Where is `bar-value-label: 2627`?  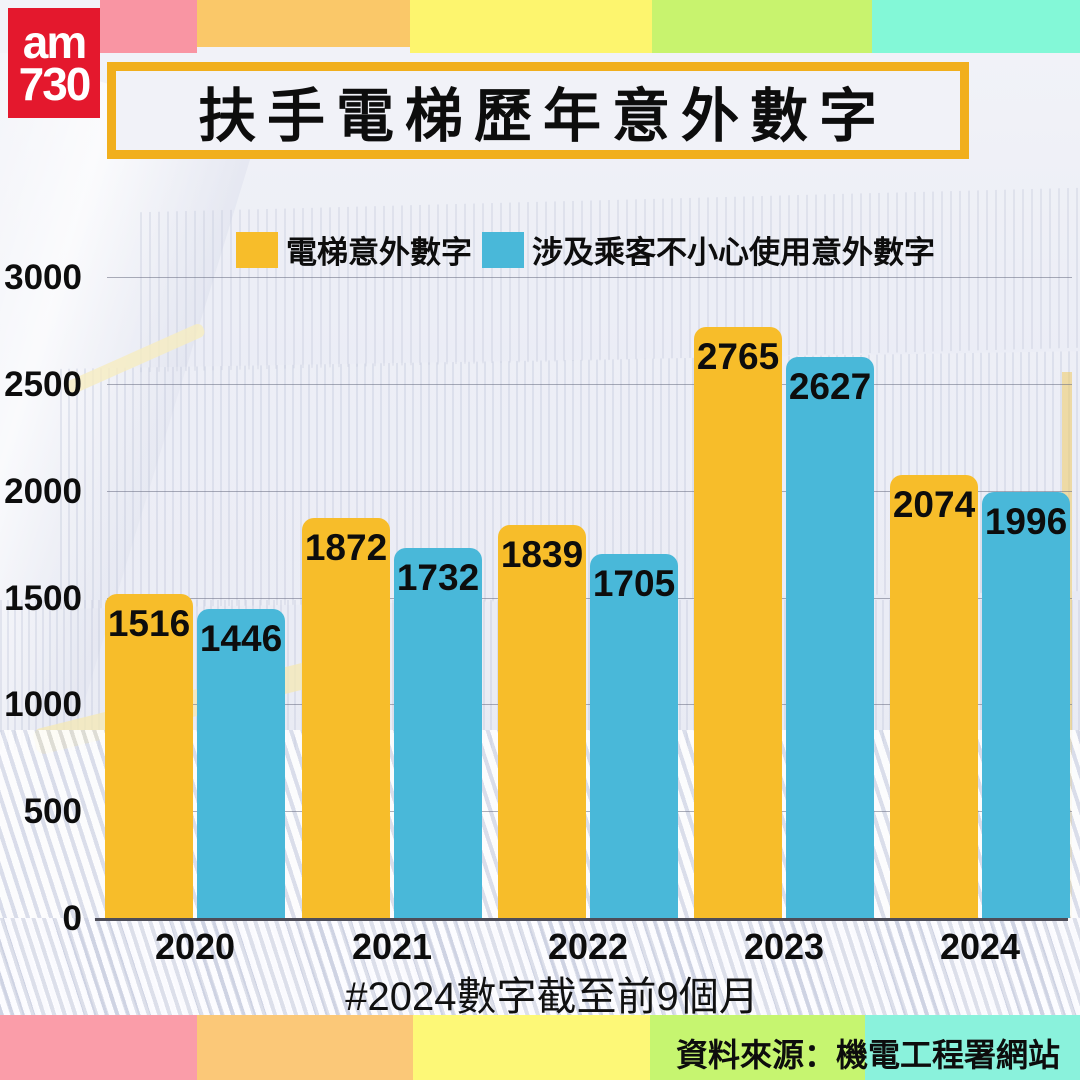
bar-value-label: 2627 is located at coordinates (830, 386).